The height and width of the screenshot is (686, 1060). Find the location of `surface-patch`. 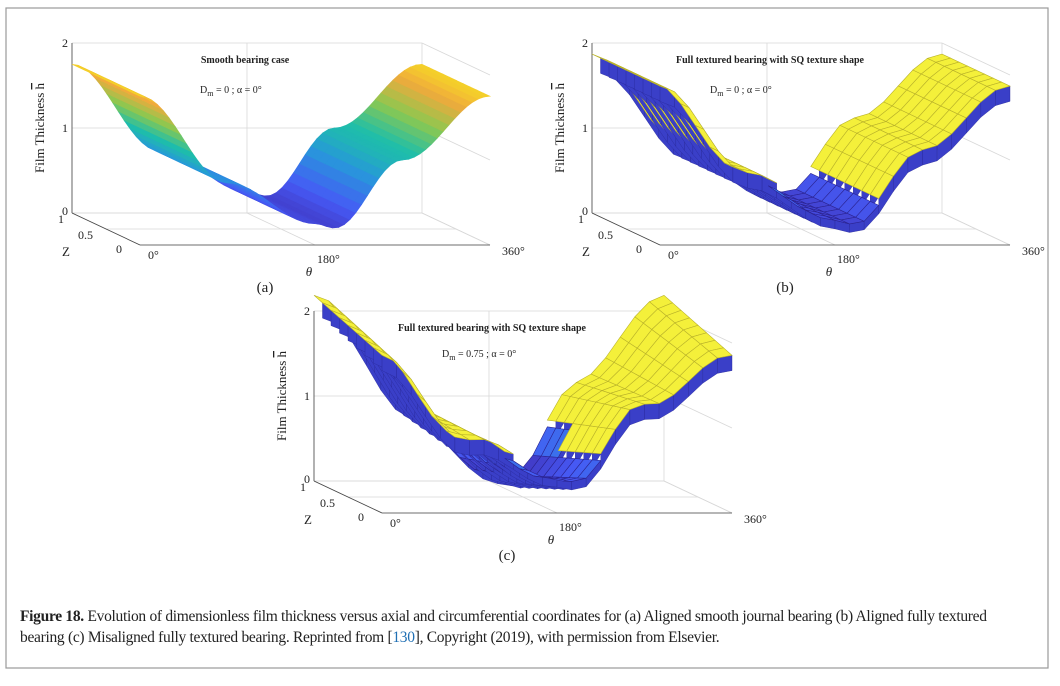

surface-patch is located at coordinates (484, 95).